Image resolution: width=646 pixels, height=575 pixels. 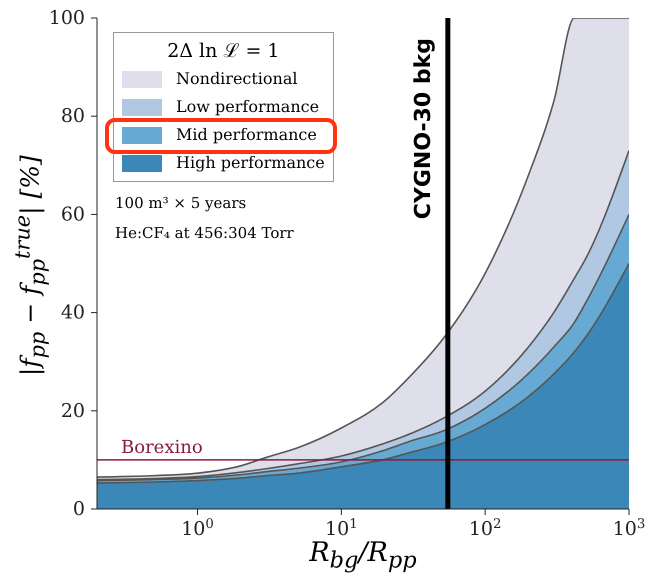 I want to click on annotation: He:CF₄ at 456:304 Torr, so click(x=204, y=233).